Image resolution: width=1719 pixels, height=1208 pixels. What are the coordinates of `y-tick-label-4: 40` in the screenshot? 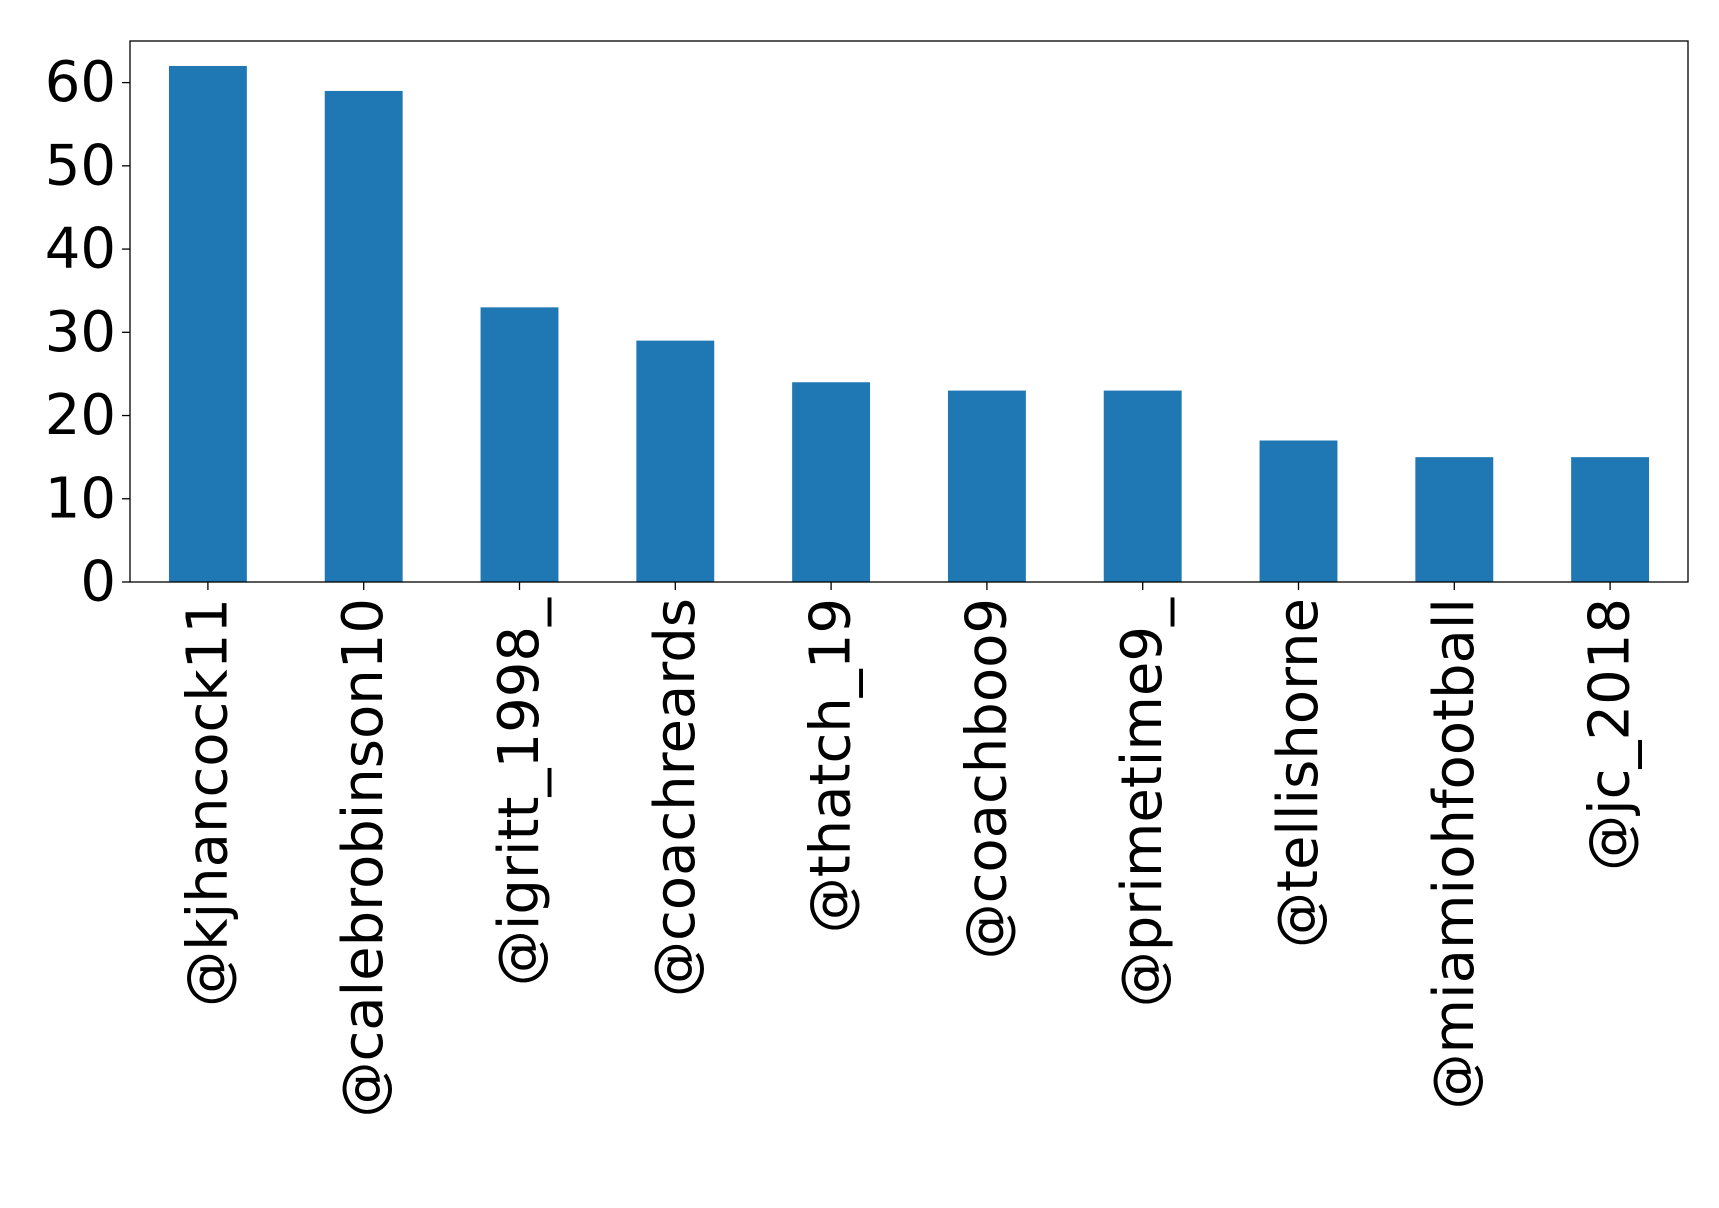 It's located at (80, 249).